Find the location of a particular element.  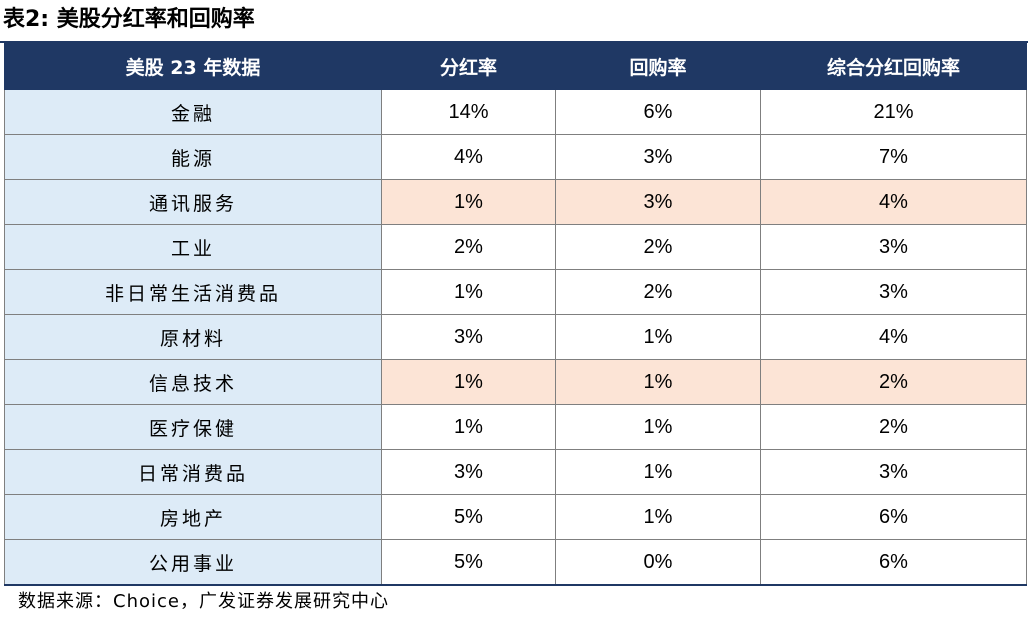

buyback-cell: 6% is located at coordinates (658, 112).